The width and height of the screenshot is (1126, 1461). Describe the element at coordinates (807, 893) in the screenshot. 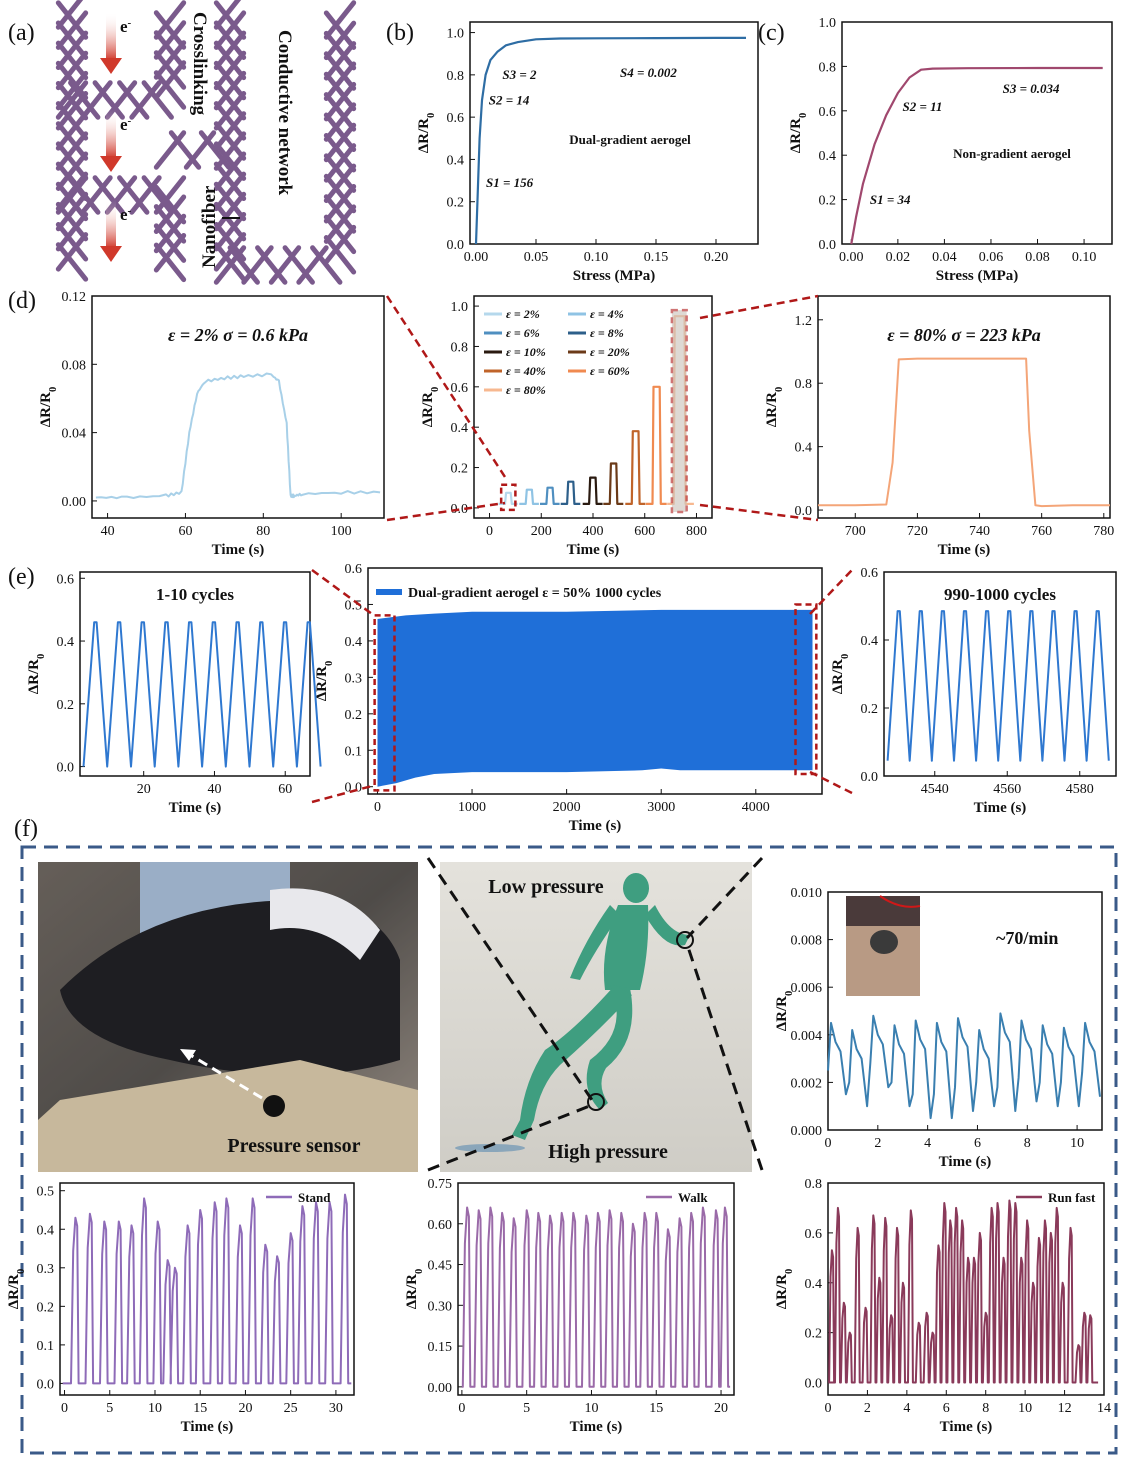

I see `y-tick-label: 0.010` at that location.